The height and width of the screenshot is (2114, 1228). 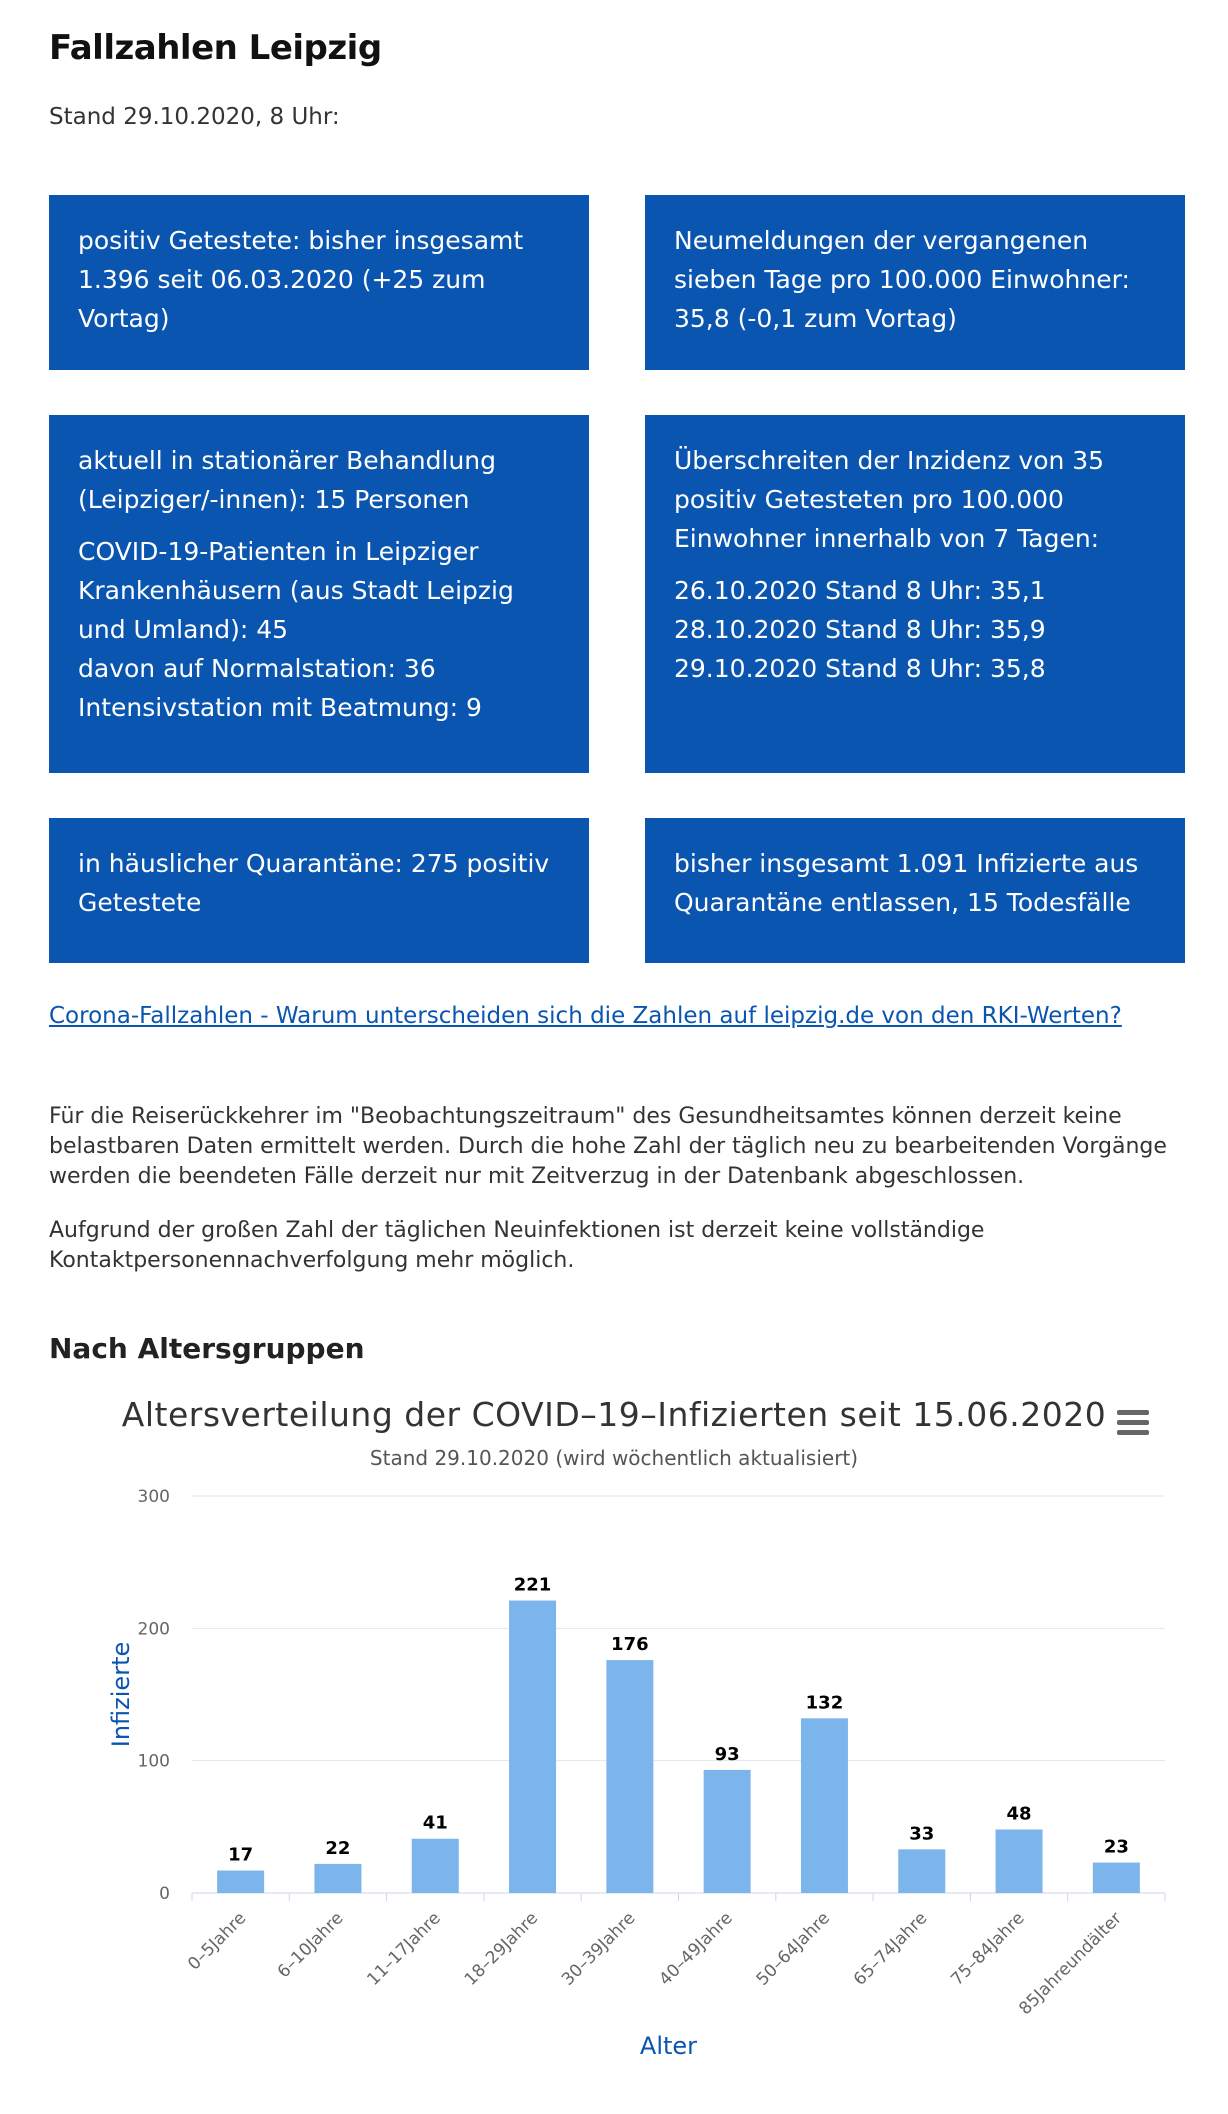 I want to click on data-label: 221, so click(x=533, y=1585).